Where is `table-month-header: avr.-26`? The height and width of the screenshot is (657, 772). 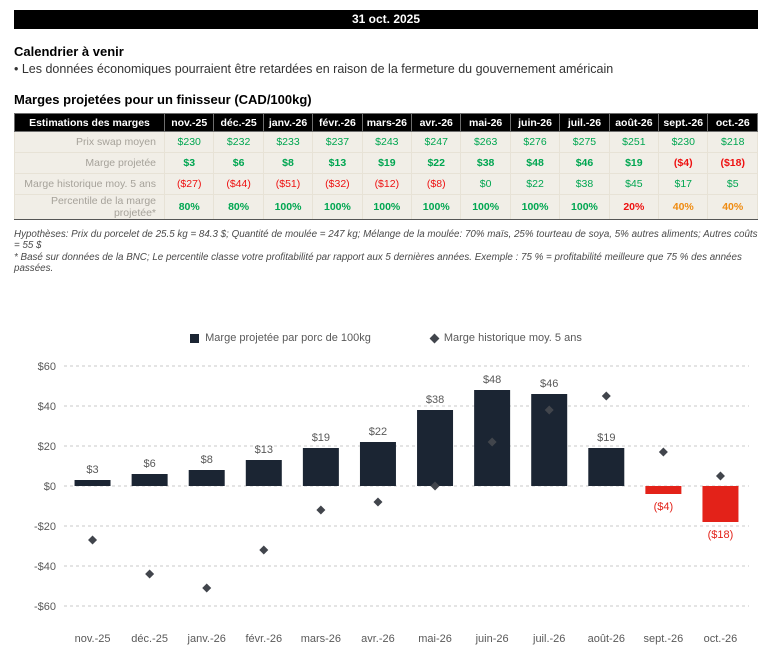
table-month-header: avr.-26 is located at coordinates (436, 122).